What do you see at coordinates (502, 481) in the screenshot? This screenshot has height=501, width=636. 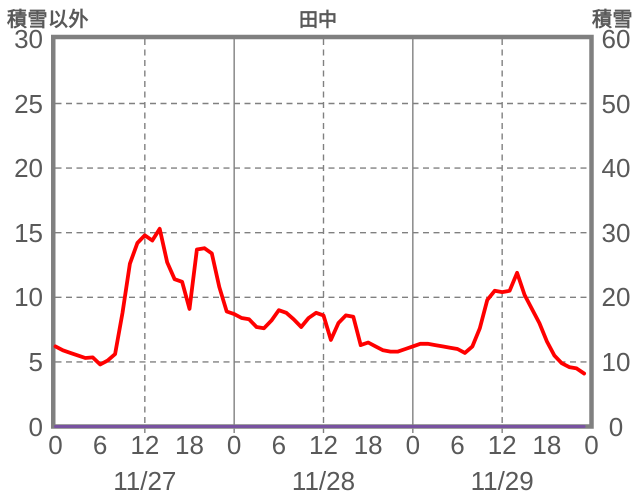 I see `x-axis-label-date: 11/29` at bounding box center [502, 481].